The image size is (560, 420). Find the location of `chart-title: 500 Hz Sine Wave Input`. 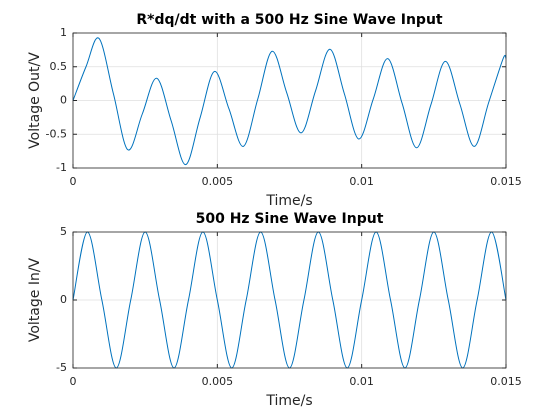

chart-title: 500 Hz Sine Wave Input is located at coordinates (290, 219).